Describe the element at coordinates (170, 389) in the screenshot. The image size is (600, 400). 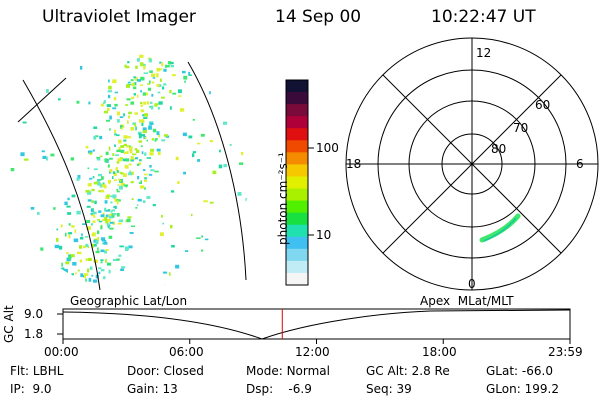
I see `gain-value: 13` at that location.